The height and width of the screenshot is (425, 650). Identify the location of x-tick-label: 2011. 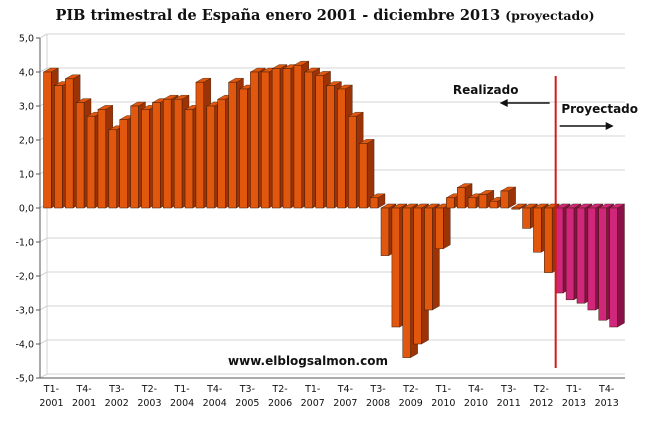
(509, 403).